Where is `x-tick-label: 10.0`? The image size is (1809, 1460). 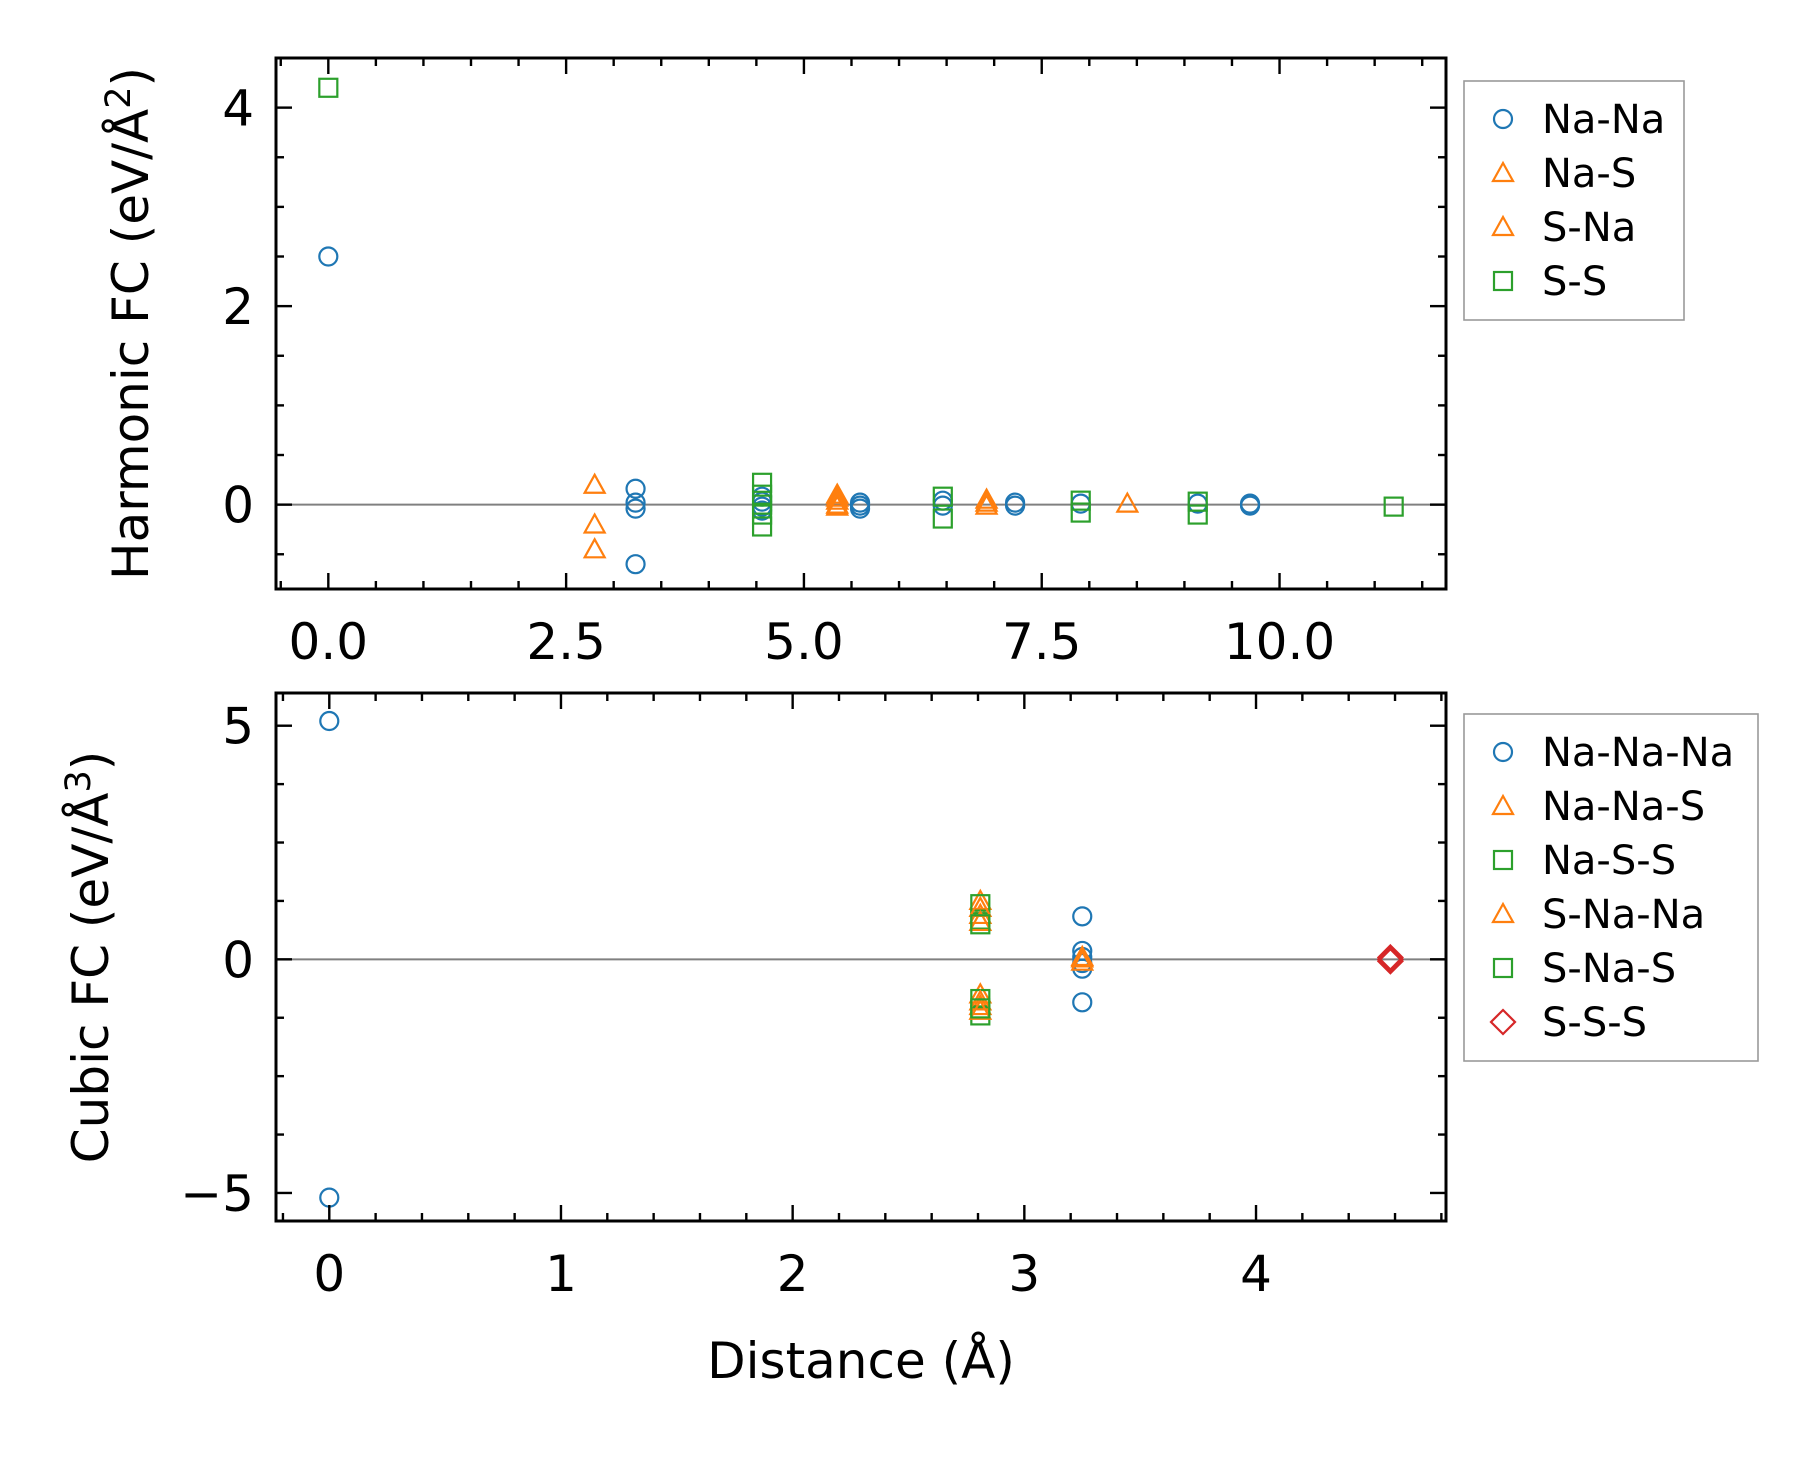 x-tick-label: 10.0 is located at coordinates (1279, 642).